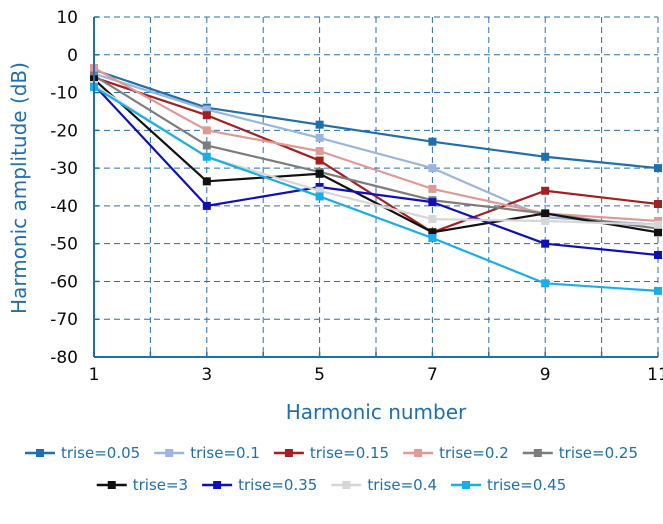 This screenshot has width=663, height=524. I want to click on legend-item-trise=0.05: trise=0.05, so click(82, 453).